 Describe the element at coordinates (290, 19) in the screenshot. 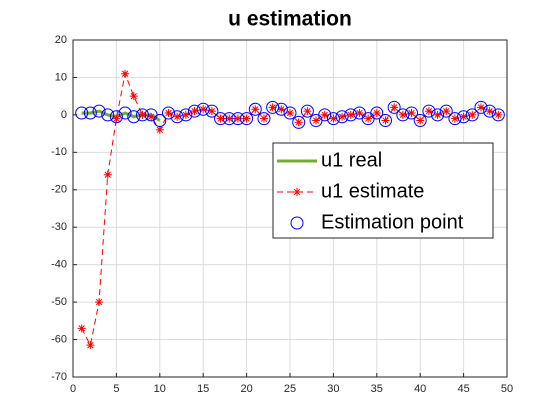

I see `chart-title: u estimation` at that location.